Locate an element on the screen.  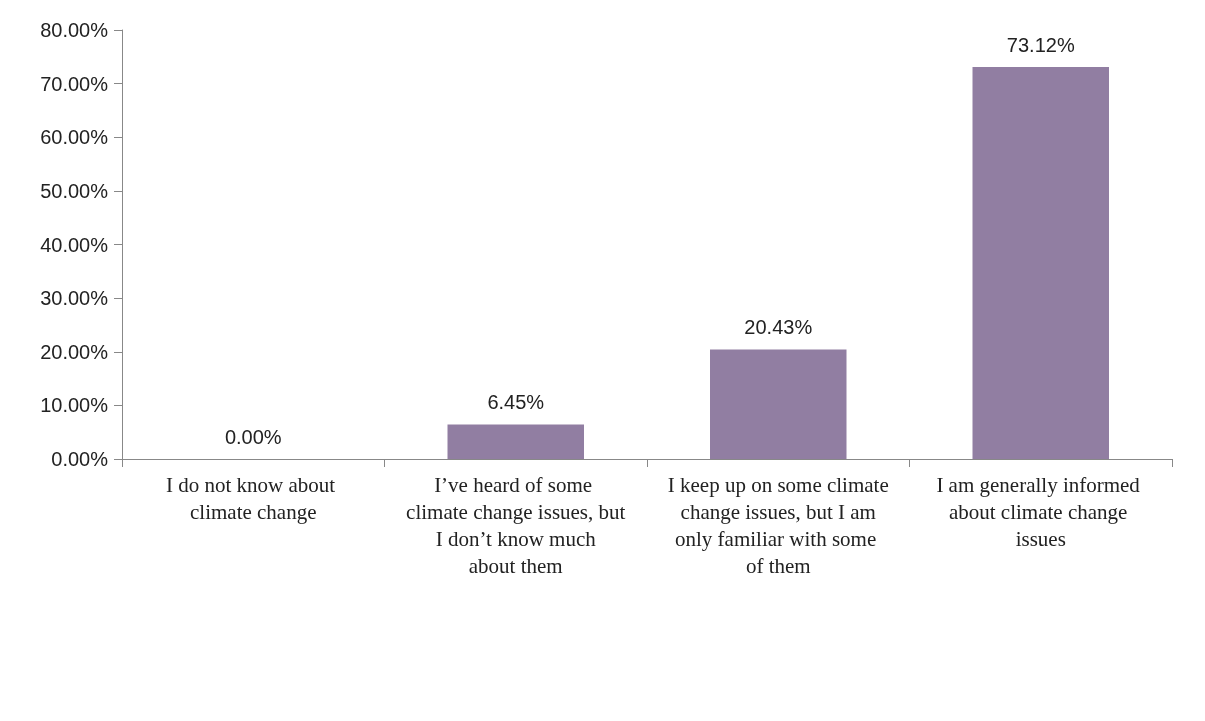
y-tick-label: 10.00% is located at coordinates (74, 405).